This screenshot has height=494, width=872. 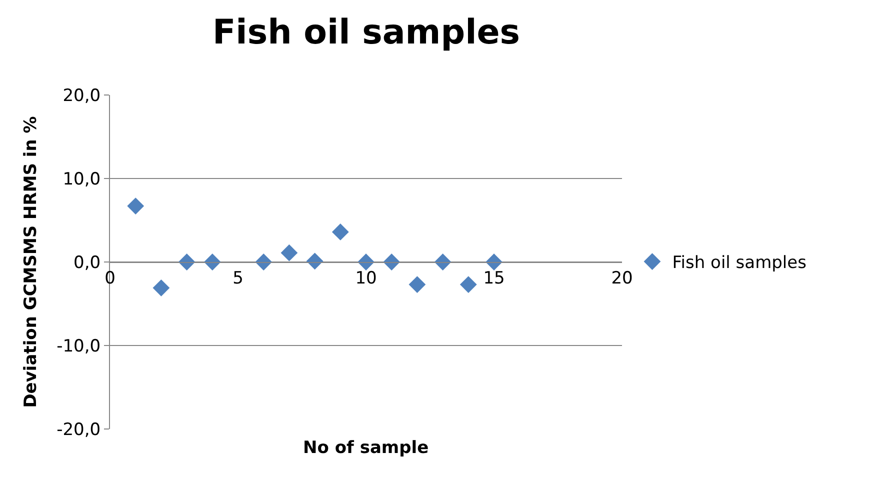 What do you see at coordinates (739, 263) in the screenshot?
I see `legend-label: Fish oil samples` at bounding box center [739, 263].